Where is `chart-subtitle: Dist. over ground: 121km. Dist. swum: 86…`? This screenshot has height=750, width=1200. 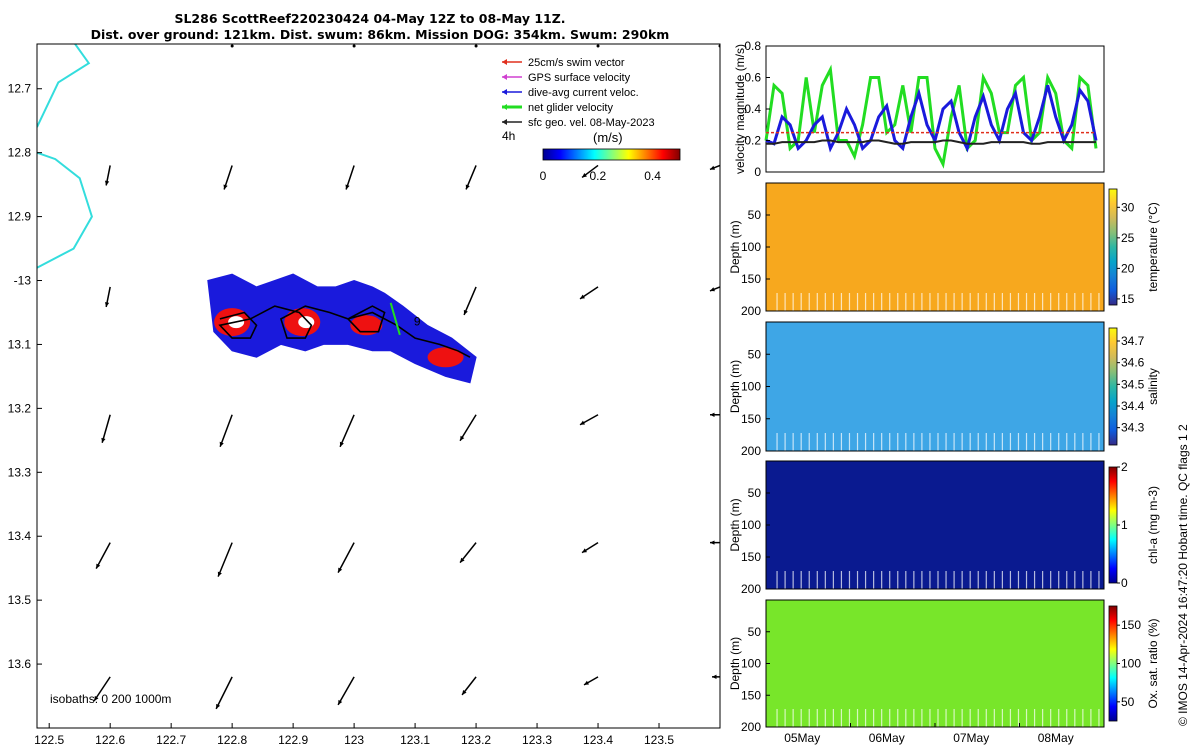
chart-subtitle: Dist. over ground: 121km. Dist. swum: 86… is located at coordinates (380, 34).